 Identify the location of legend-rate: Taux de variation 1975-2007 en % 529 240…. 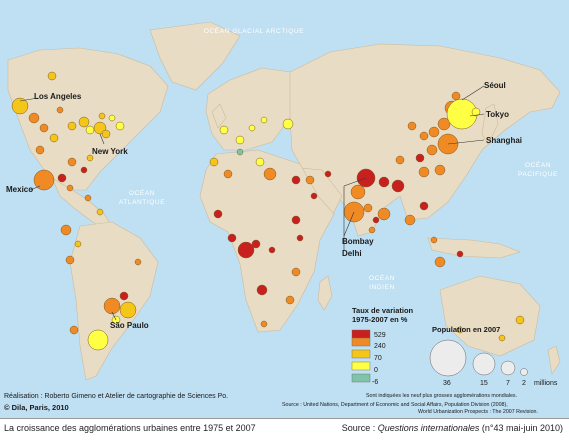
(382, 346).